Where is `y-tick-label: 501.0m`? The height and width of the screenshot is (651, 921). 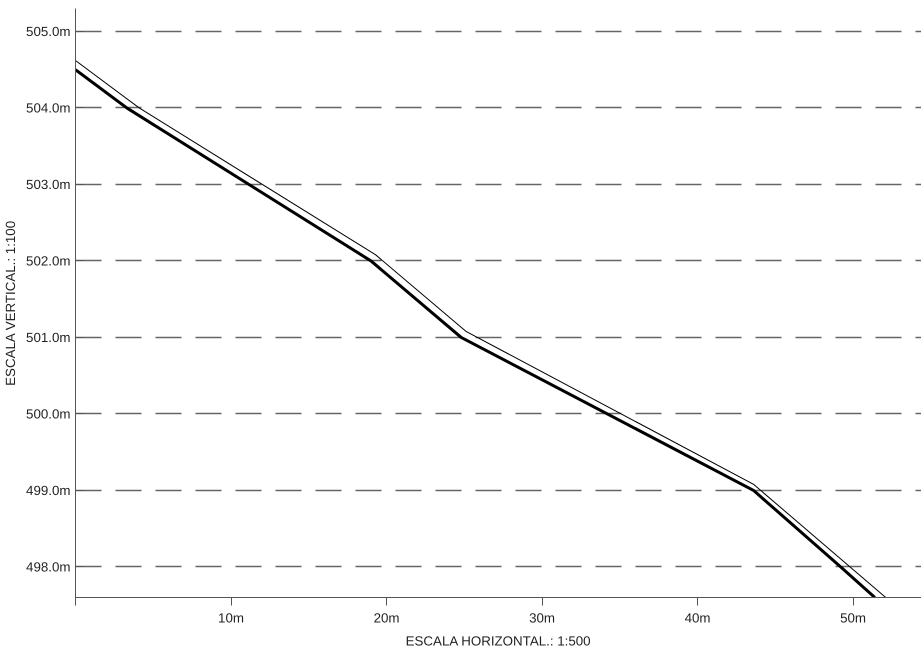
y-tick-label: 501.0m is located at coordinates (48, 337).